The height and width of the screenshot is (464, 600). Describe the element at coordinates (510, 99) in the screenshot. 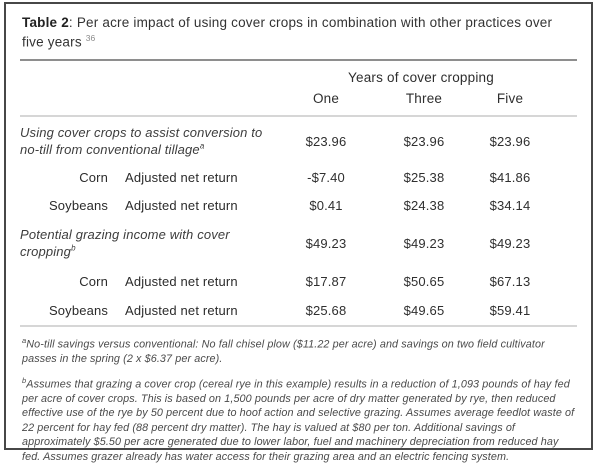

I see `column-header-five: Five` at that location.